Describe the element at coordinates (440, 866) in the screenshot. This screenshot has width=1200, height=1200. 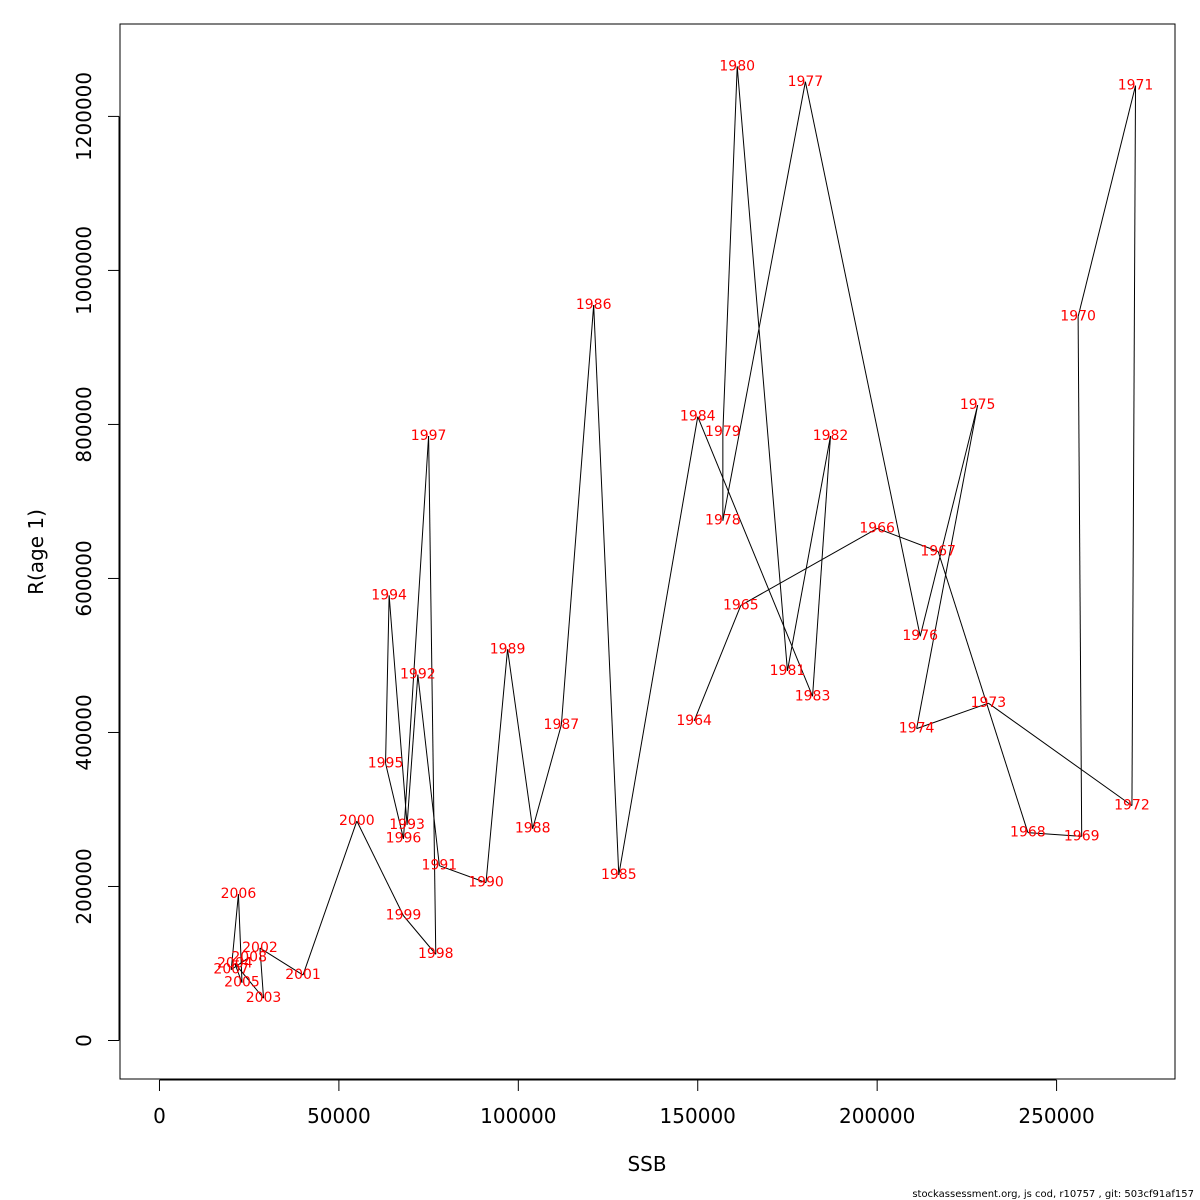
I see `point-label-1991: 1991` at that location.